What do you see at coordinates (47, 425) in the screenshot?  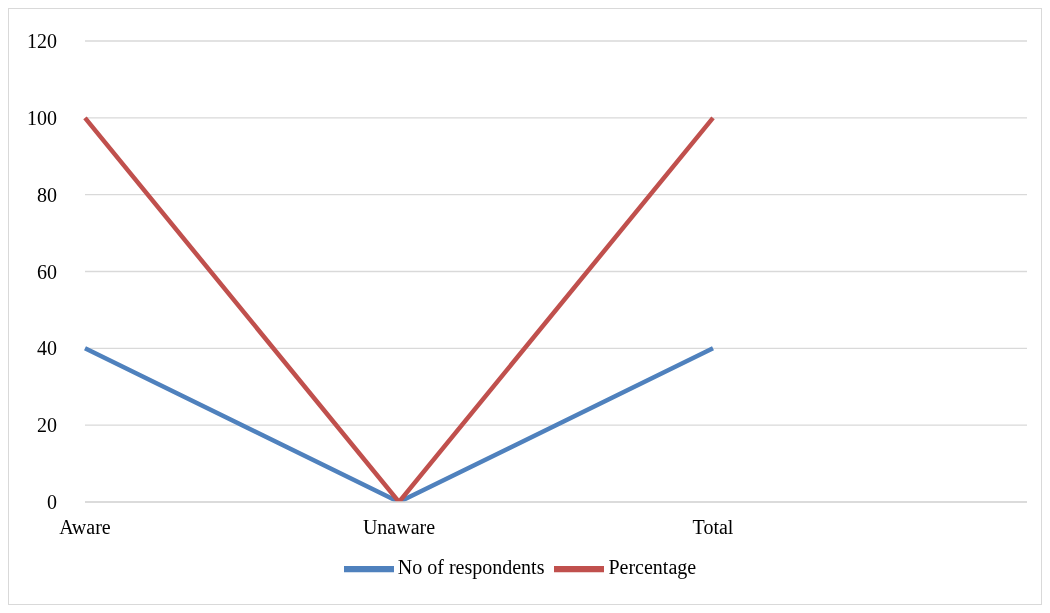 I see `y-tick-label: 20` at bounding box center [47, 425].